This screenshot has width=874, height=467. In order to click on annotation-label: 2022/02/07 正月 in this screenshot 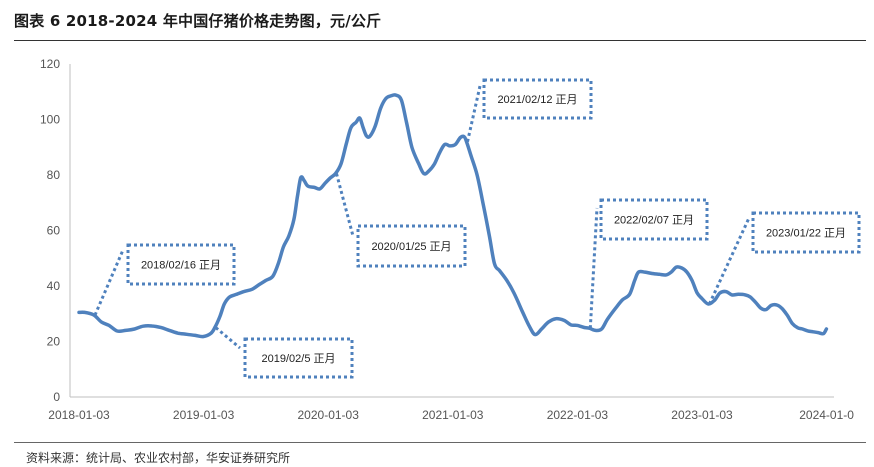, I will do `click(654, 221)`.